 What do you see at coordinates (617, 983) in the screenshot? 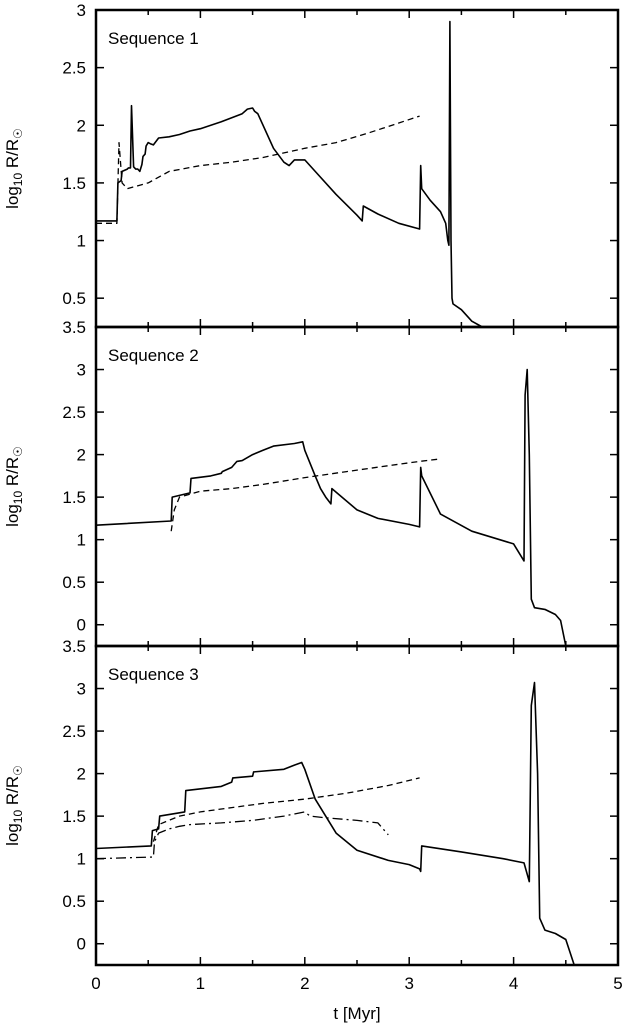
I see `x-tick-label: 5` at bounding box center [617, 983].